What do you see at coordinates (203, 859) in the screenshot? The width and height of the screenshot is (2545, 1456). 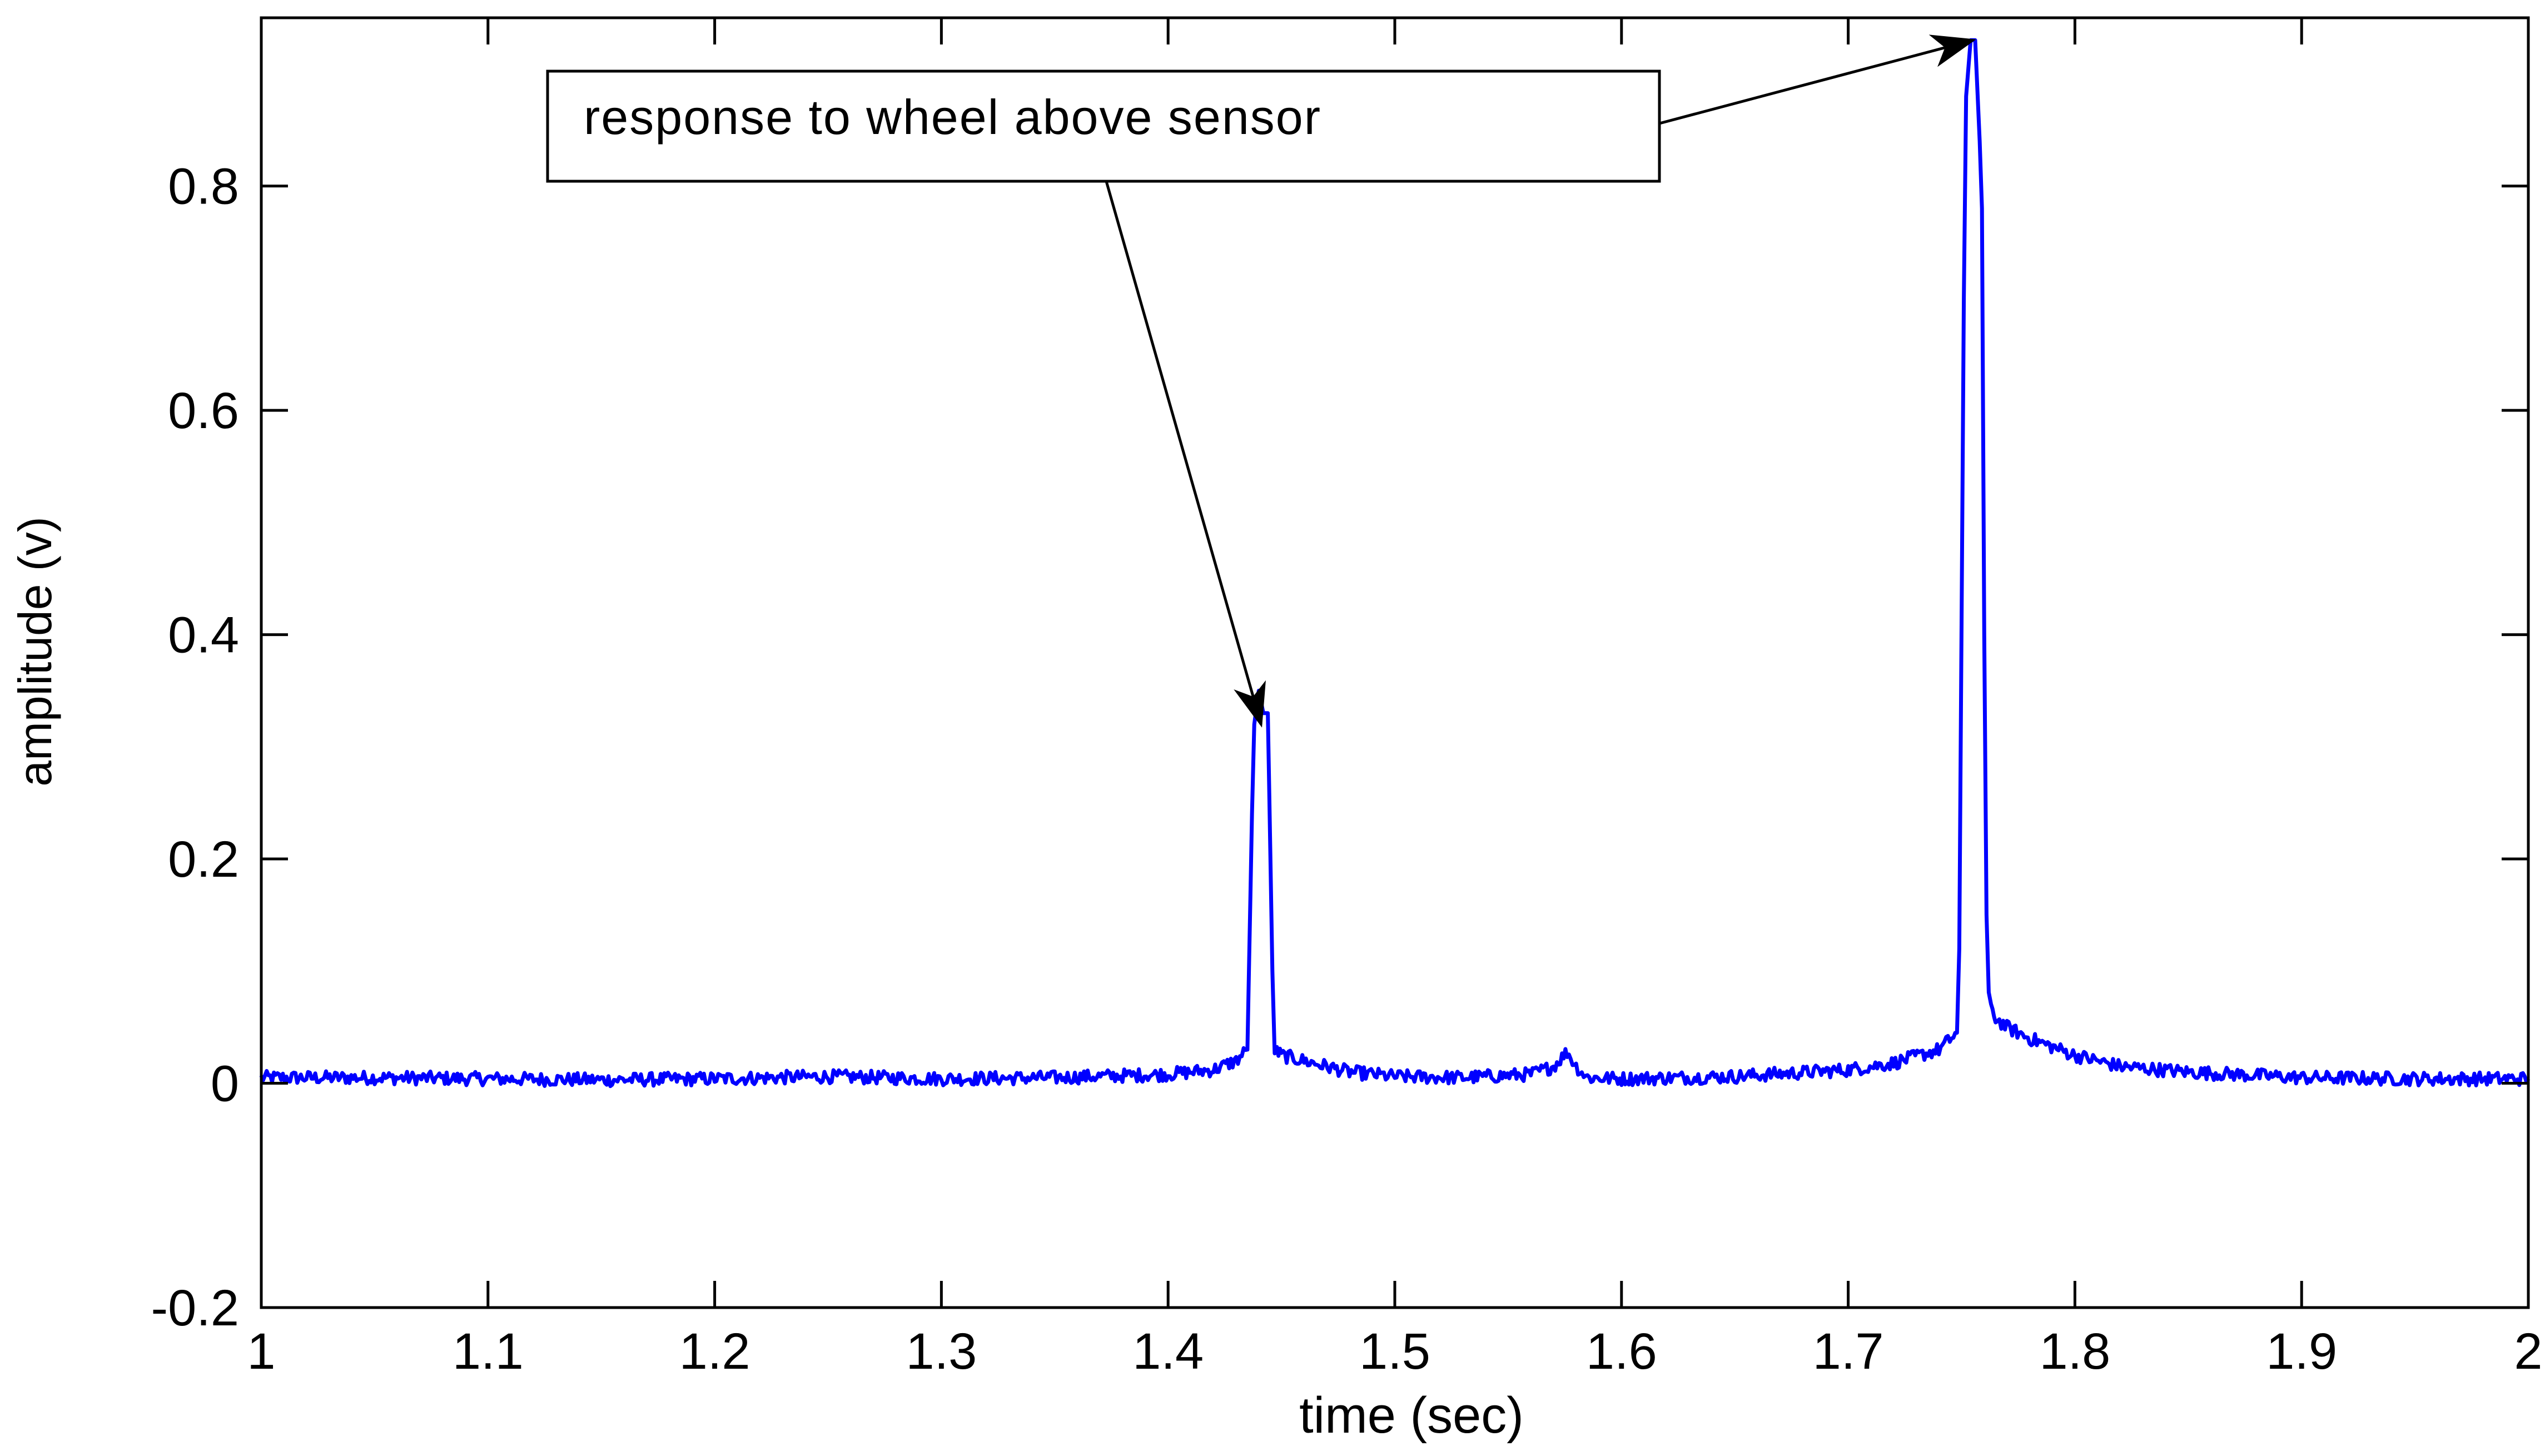 I see `y-tick-label: 0.2` at bounding box center [203, 859].